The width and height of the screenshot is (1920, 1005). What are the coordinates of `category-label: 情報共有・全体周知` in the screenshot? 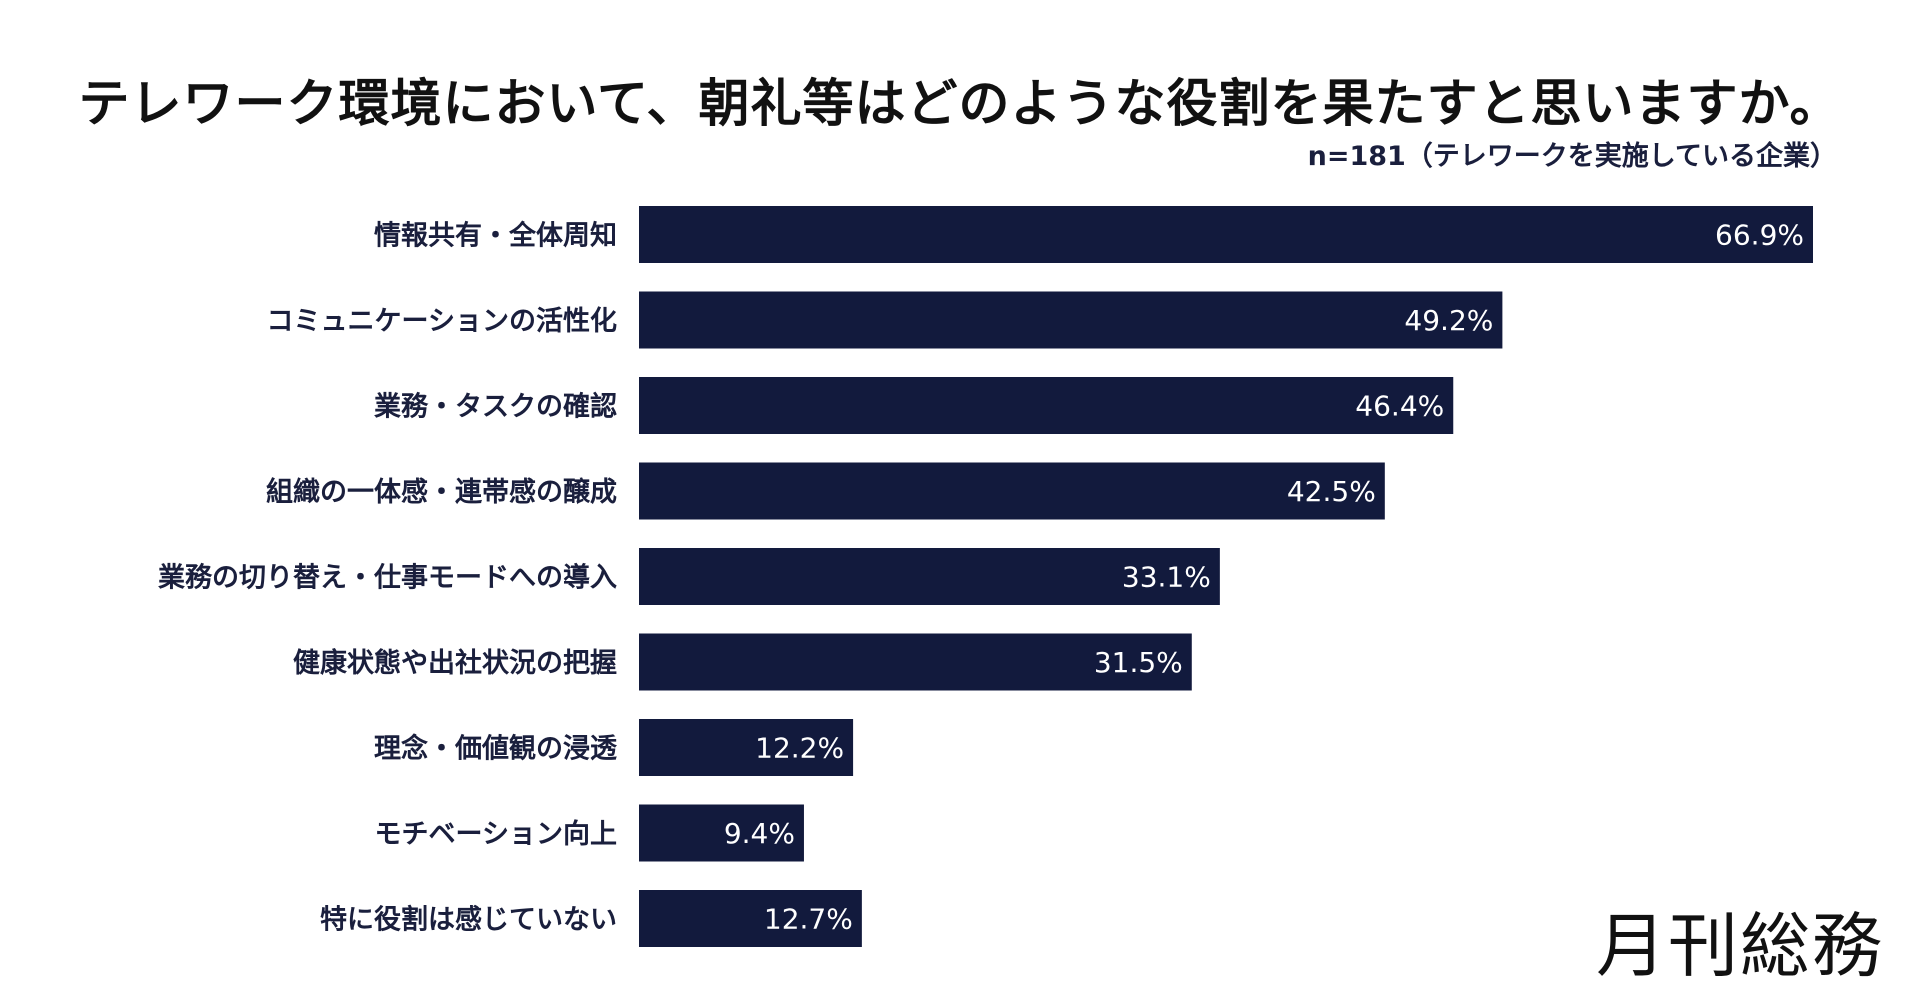 It's located at (495, 236).